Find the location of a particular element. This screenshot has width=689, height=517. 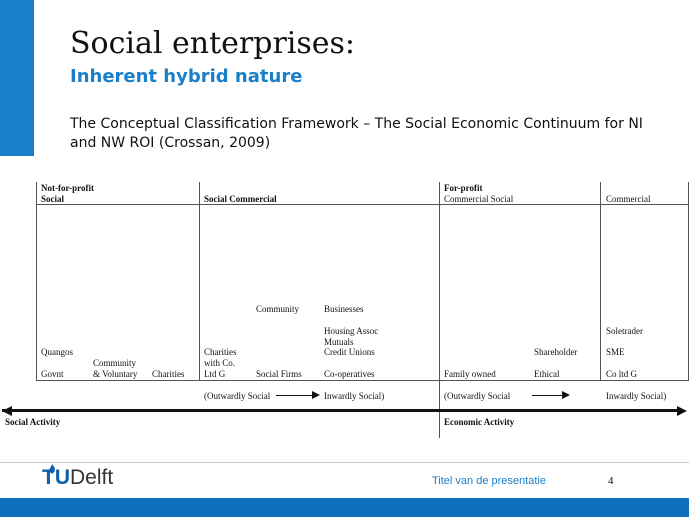

cell-charities: Charities is located at coordinates (168, 374).